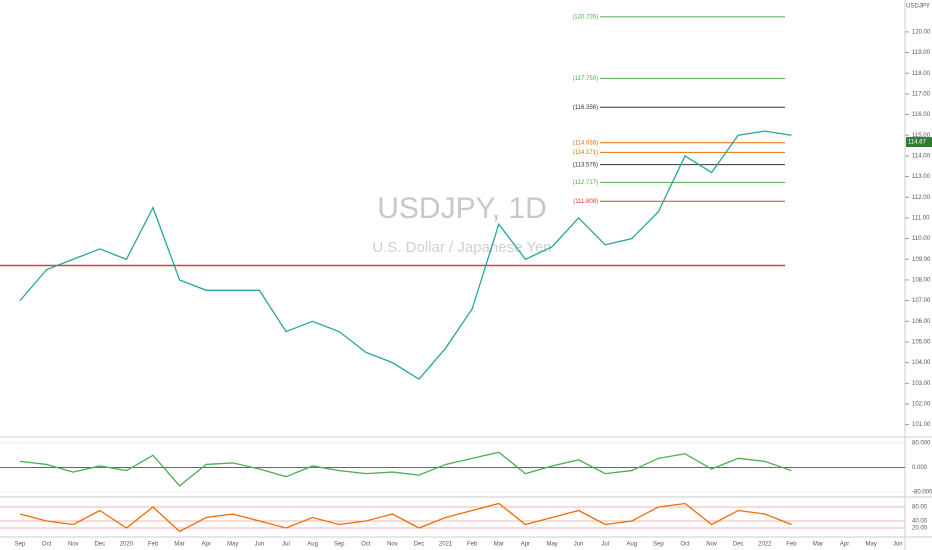 The height and width of the screenshot is (550, 932). What do you see at coordinates (127, 545) in the screenshot?
I see `x-tick-label: 2020` at bounding box center [127, 545].